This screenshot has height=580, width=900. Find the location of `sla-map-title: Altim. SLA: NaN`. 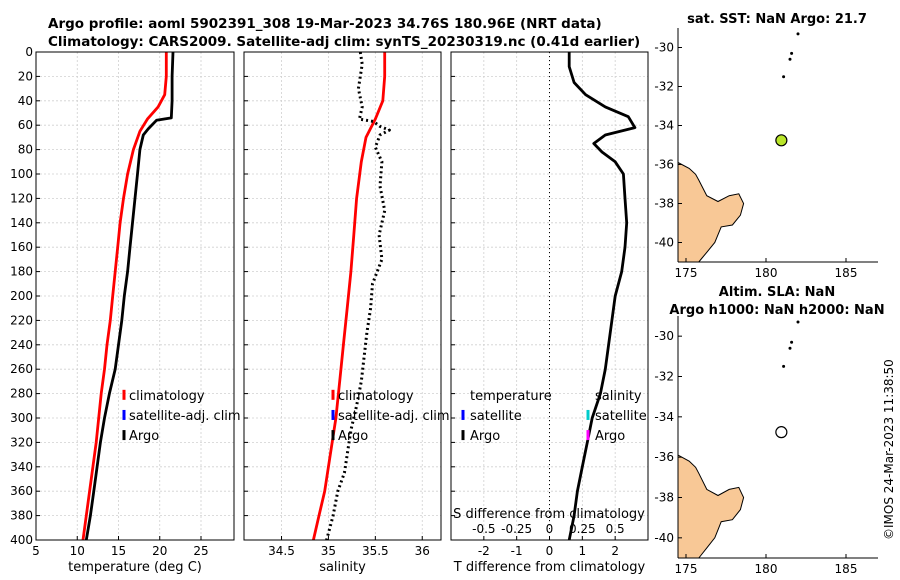

sla-map-title: Altim. SLA: NaN is located at coordinates (777, 292).